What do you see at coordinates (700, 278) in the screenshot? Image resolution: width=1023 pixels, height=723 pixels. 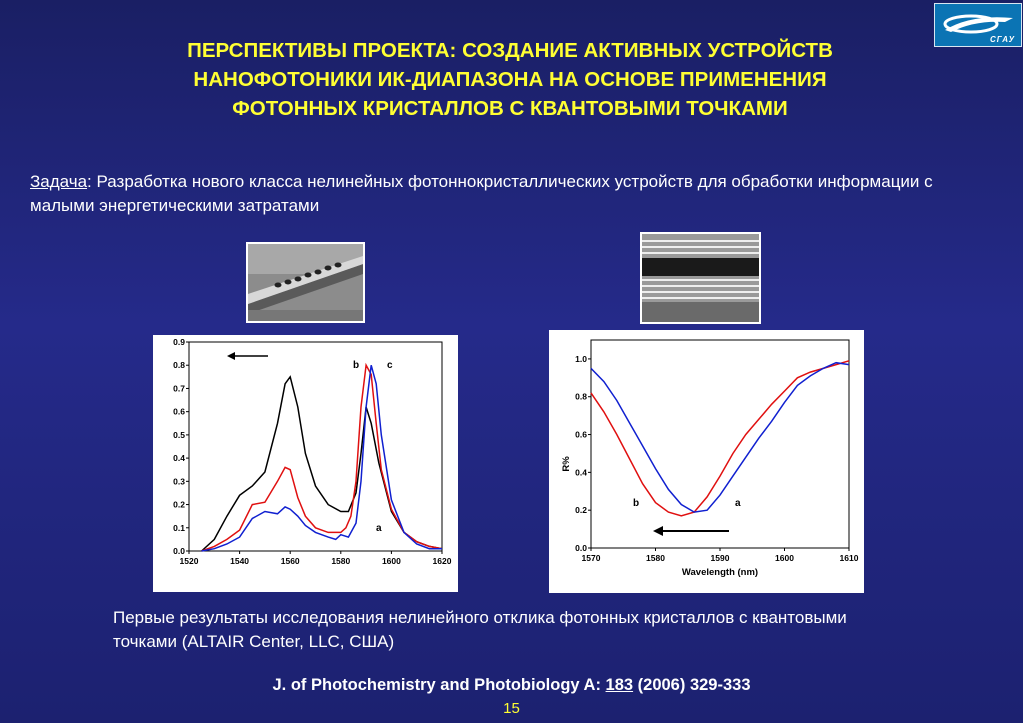 I see `sem-image-multilayer` at bounding box center [700, 278].